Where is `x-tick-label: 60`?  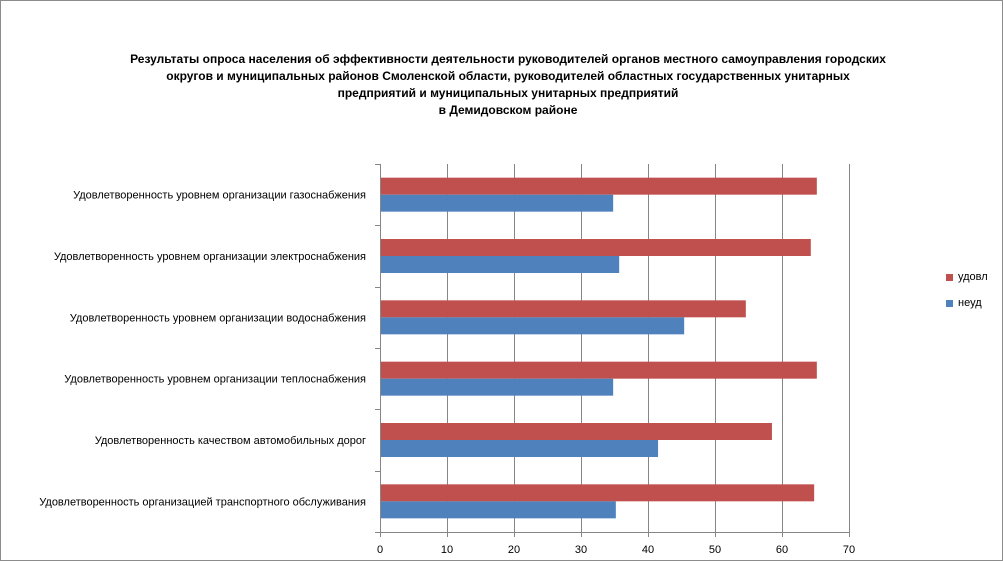 x-tick-label: 60 is located at coordinates (782, 550).